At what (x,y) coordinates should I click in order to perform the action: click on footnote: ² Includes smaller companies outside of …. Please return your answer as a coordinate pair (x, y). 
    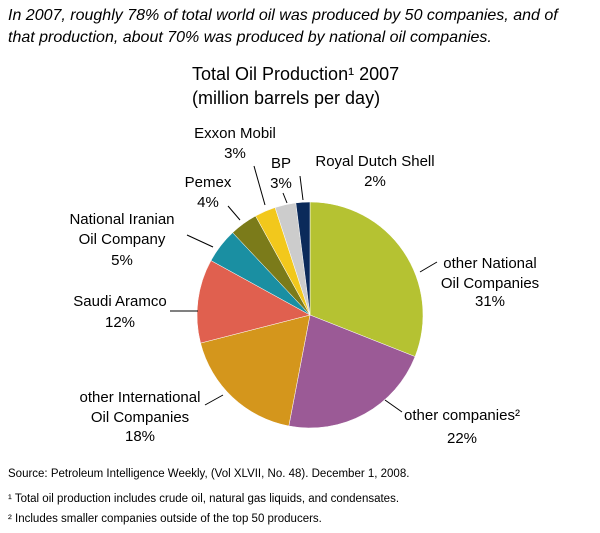
    Looking at the image, I should click on (165, 519).